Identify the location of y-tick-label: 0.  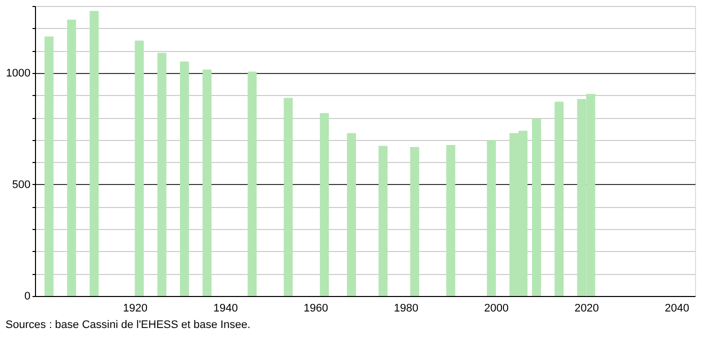
(27, 296).